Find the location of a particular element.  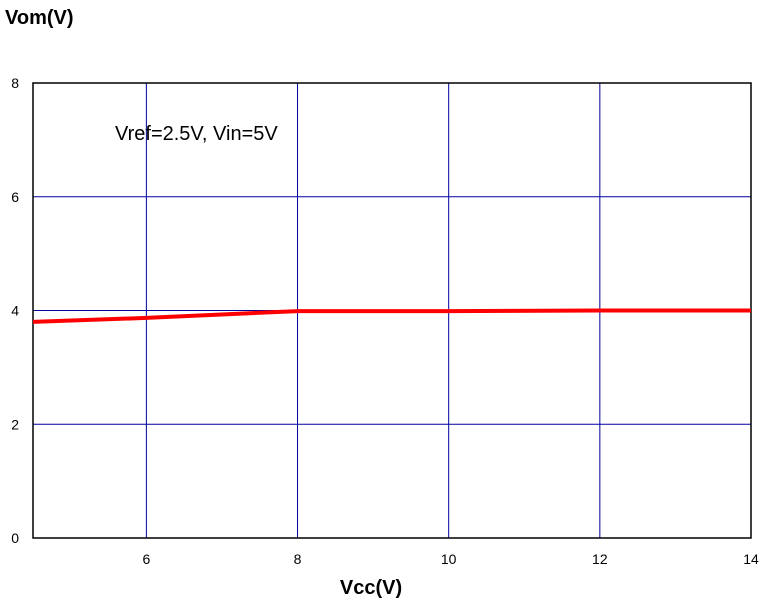

y-tick-label: 4 is located at coordinates (15, 311).